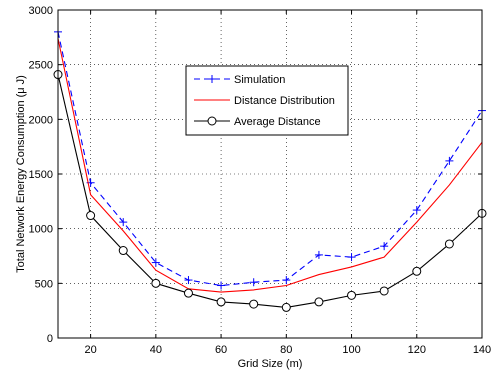 The height and width of the screenshot is (376, 492). I want to click on y-tick-label: 3000, so click(41, 11).